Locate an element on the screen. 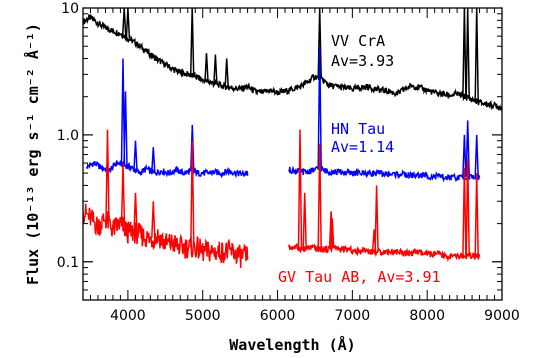 This screenshot has height=358, width=542. x-tick-label: 8000 is located at coordinates (427, 316).